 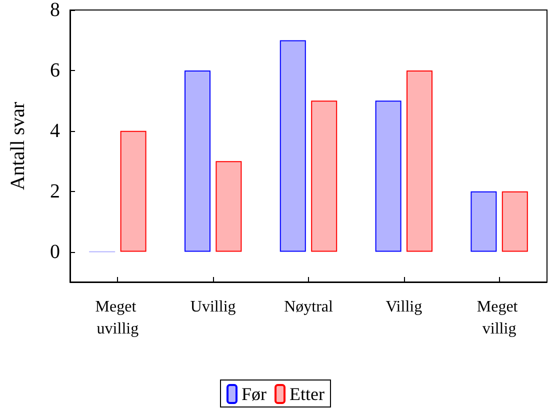 I want to click on y-axis-title: Antall svar, so click(x=18, y=146).